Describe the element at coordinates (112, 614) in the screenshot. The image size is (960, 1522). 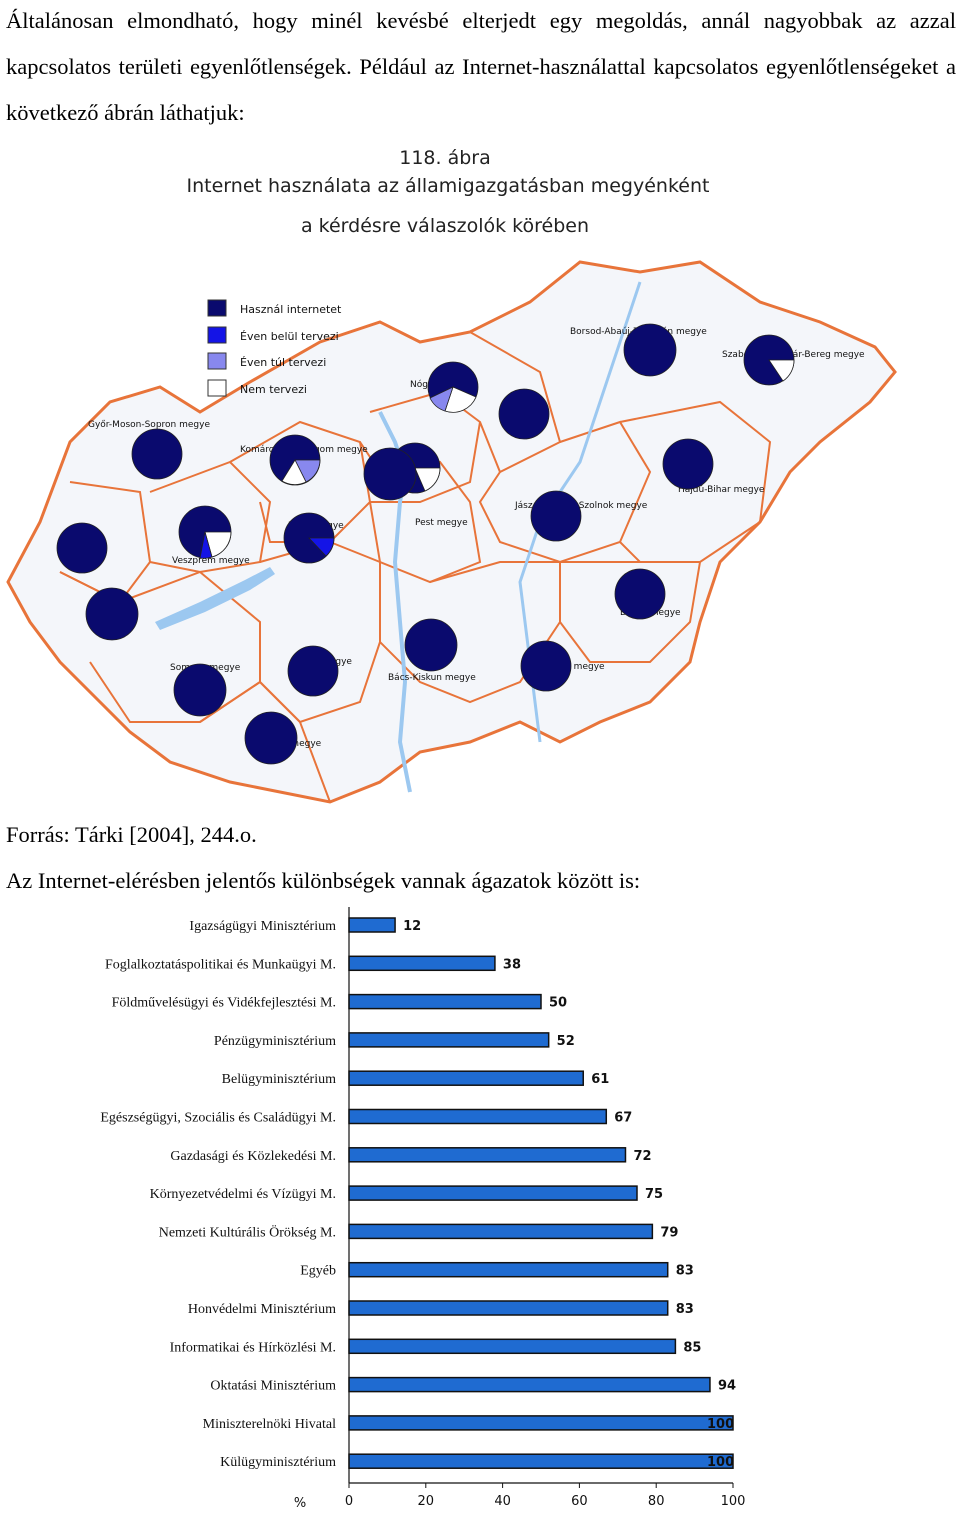
I see `pie-vas` at that location.